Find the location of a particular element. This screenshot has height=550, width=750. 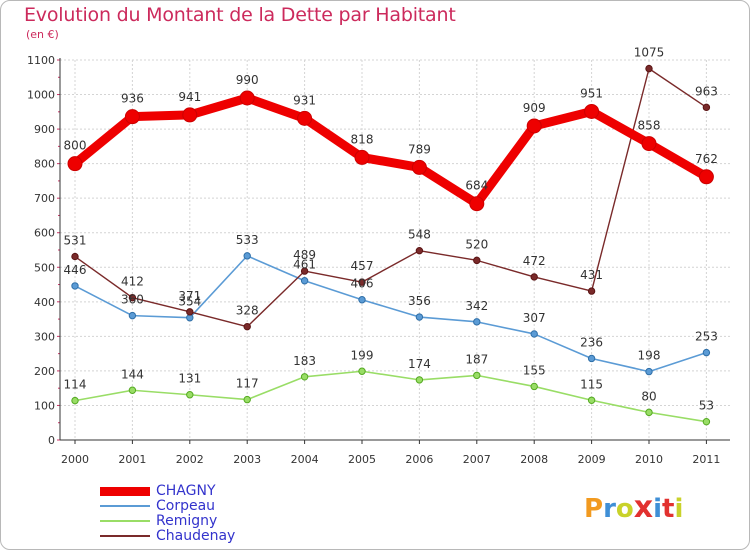

data-label-chaudenay: 963 is located at coordinates (706, 91).